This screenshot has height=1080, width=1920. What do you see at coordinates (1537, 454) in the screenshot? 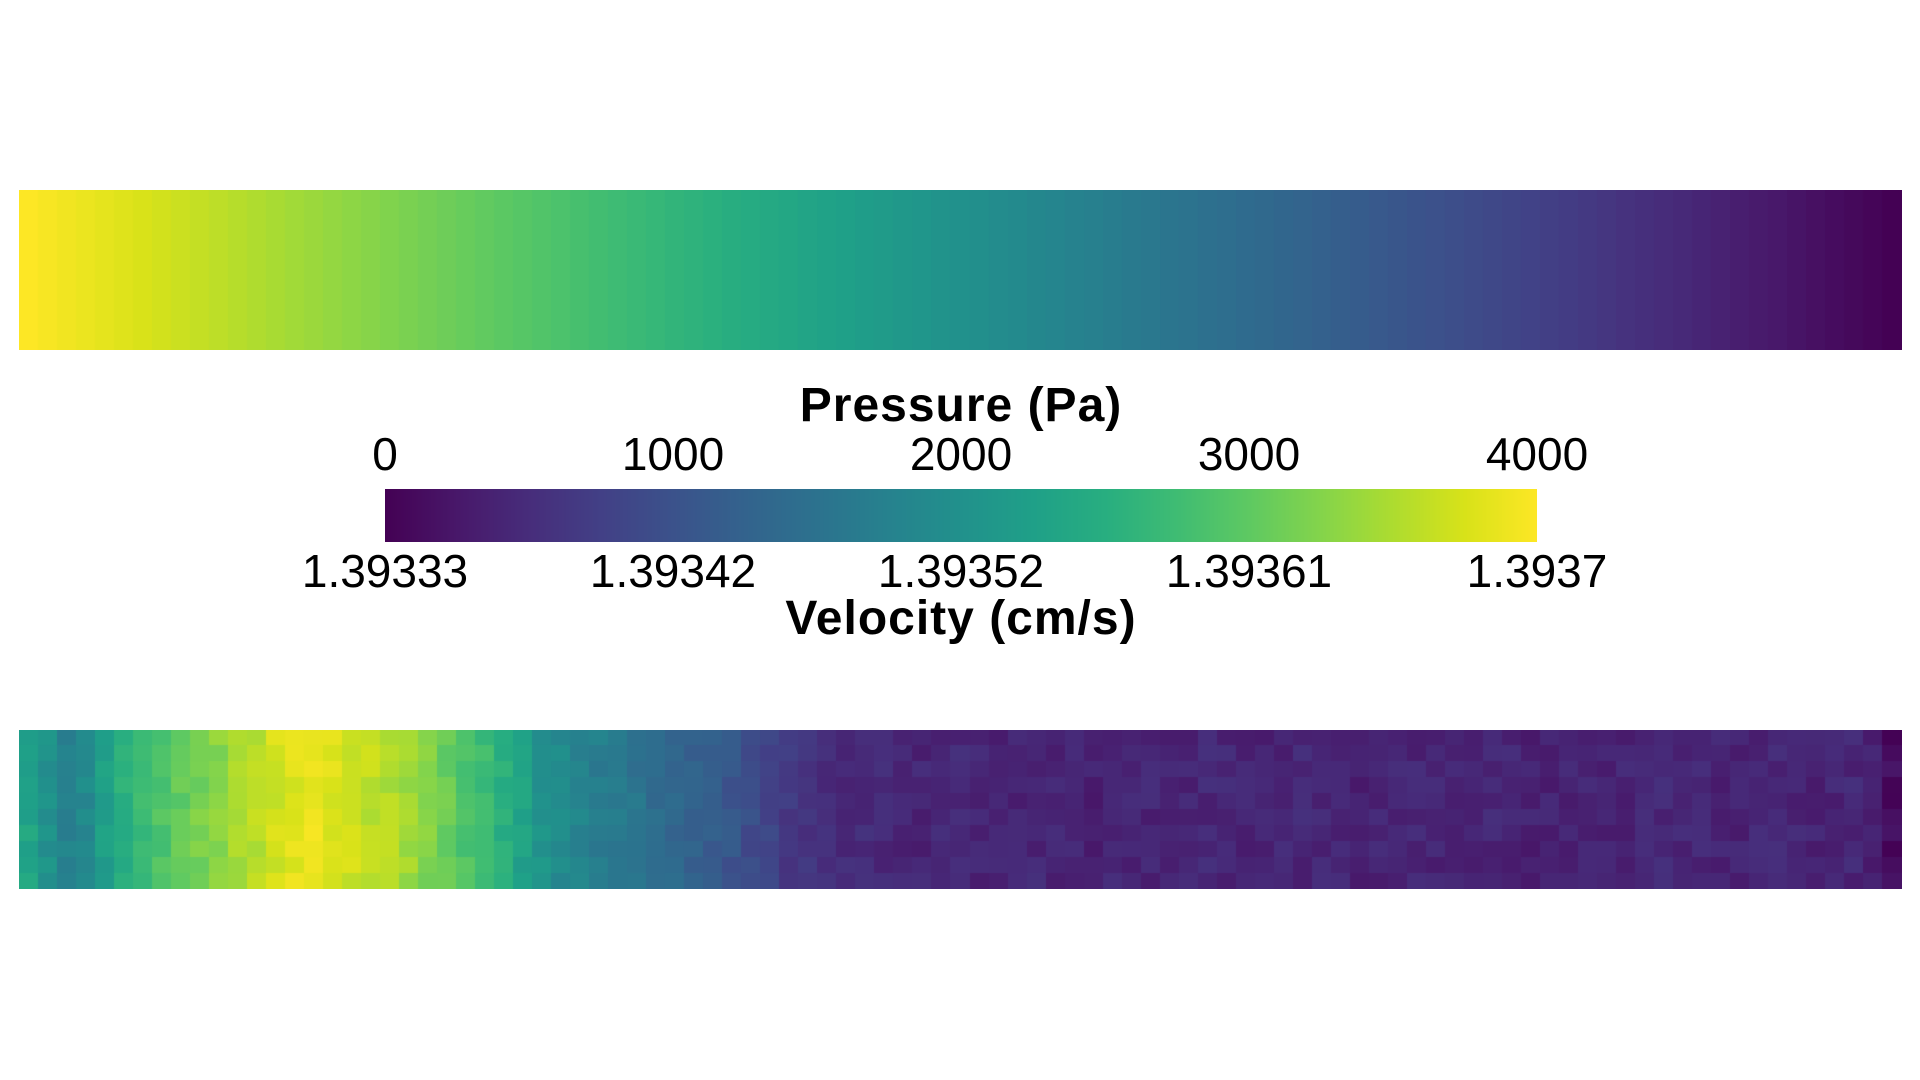
I see `pressure-tick-4000: 4000` at bounding box center [1537, 454].